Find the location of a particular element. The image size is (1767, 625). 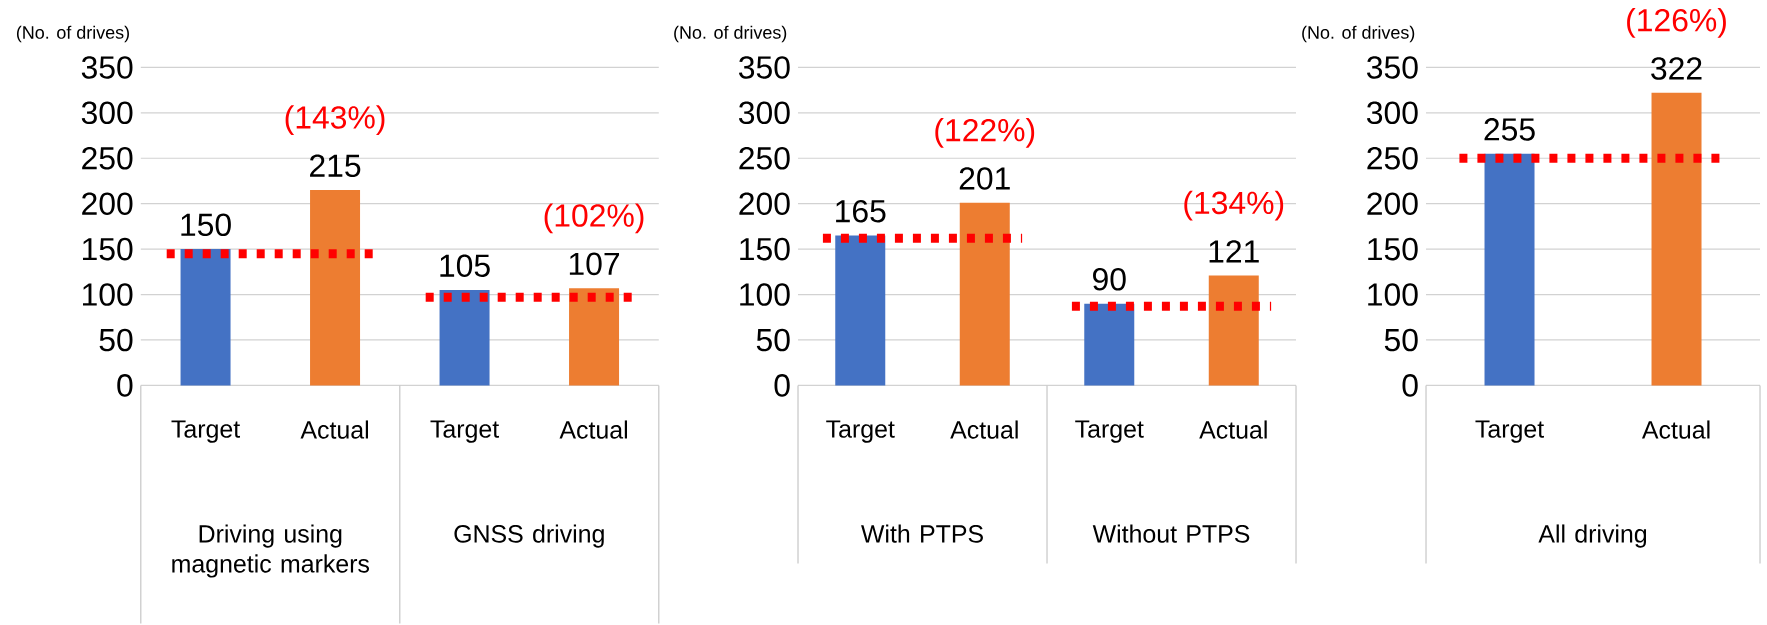

annotation: (122%) is located at coordinates (985, 133).